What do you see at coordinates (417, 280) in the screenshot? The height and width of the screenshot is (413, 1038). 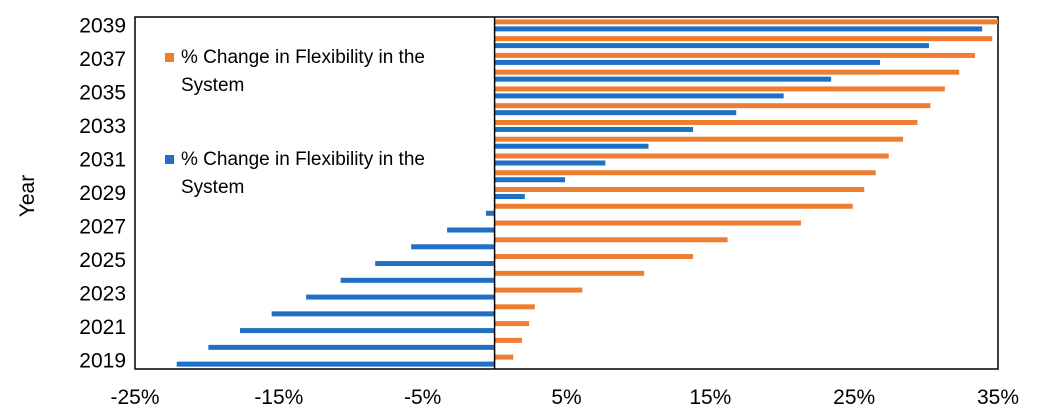 I see `bar-blue-2024` at bounding box center [417, 280].